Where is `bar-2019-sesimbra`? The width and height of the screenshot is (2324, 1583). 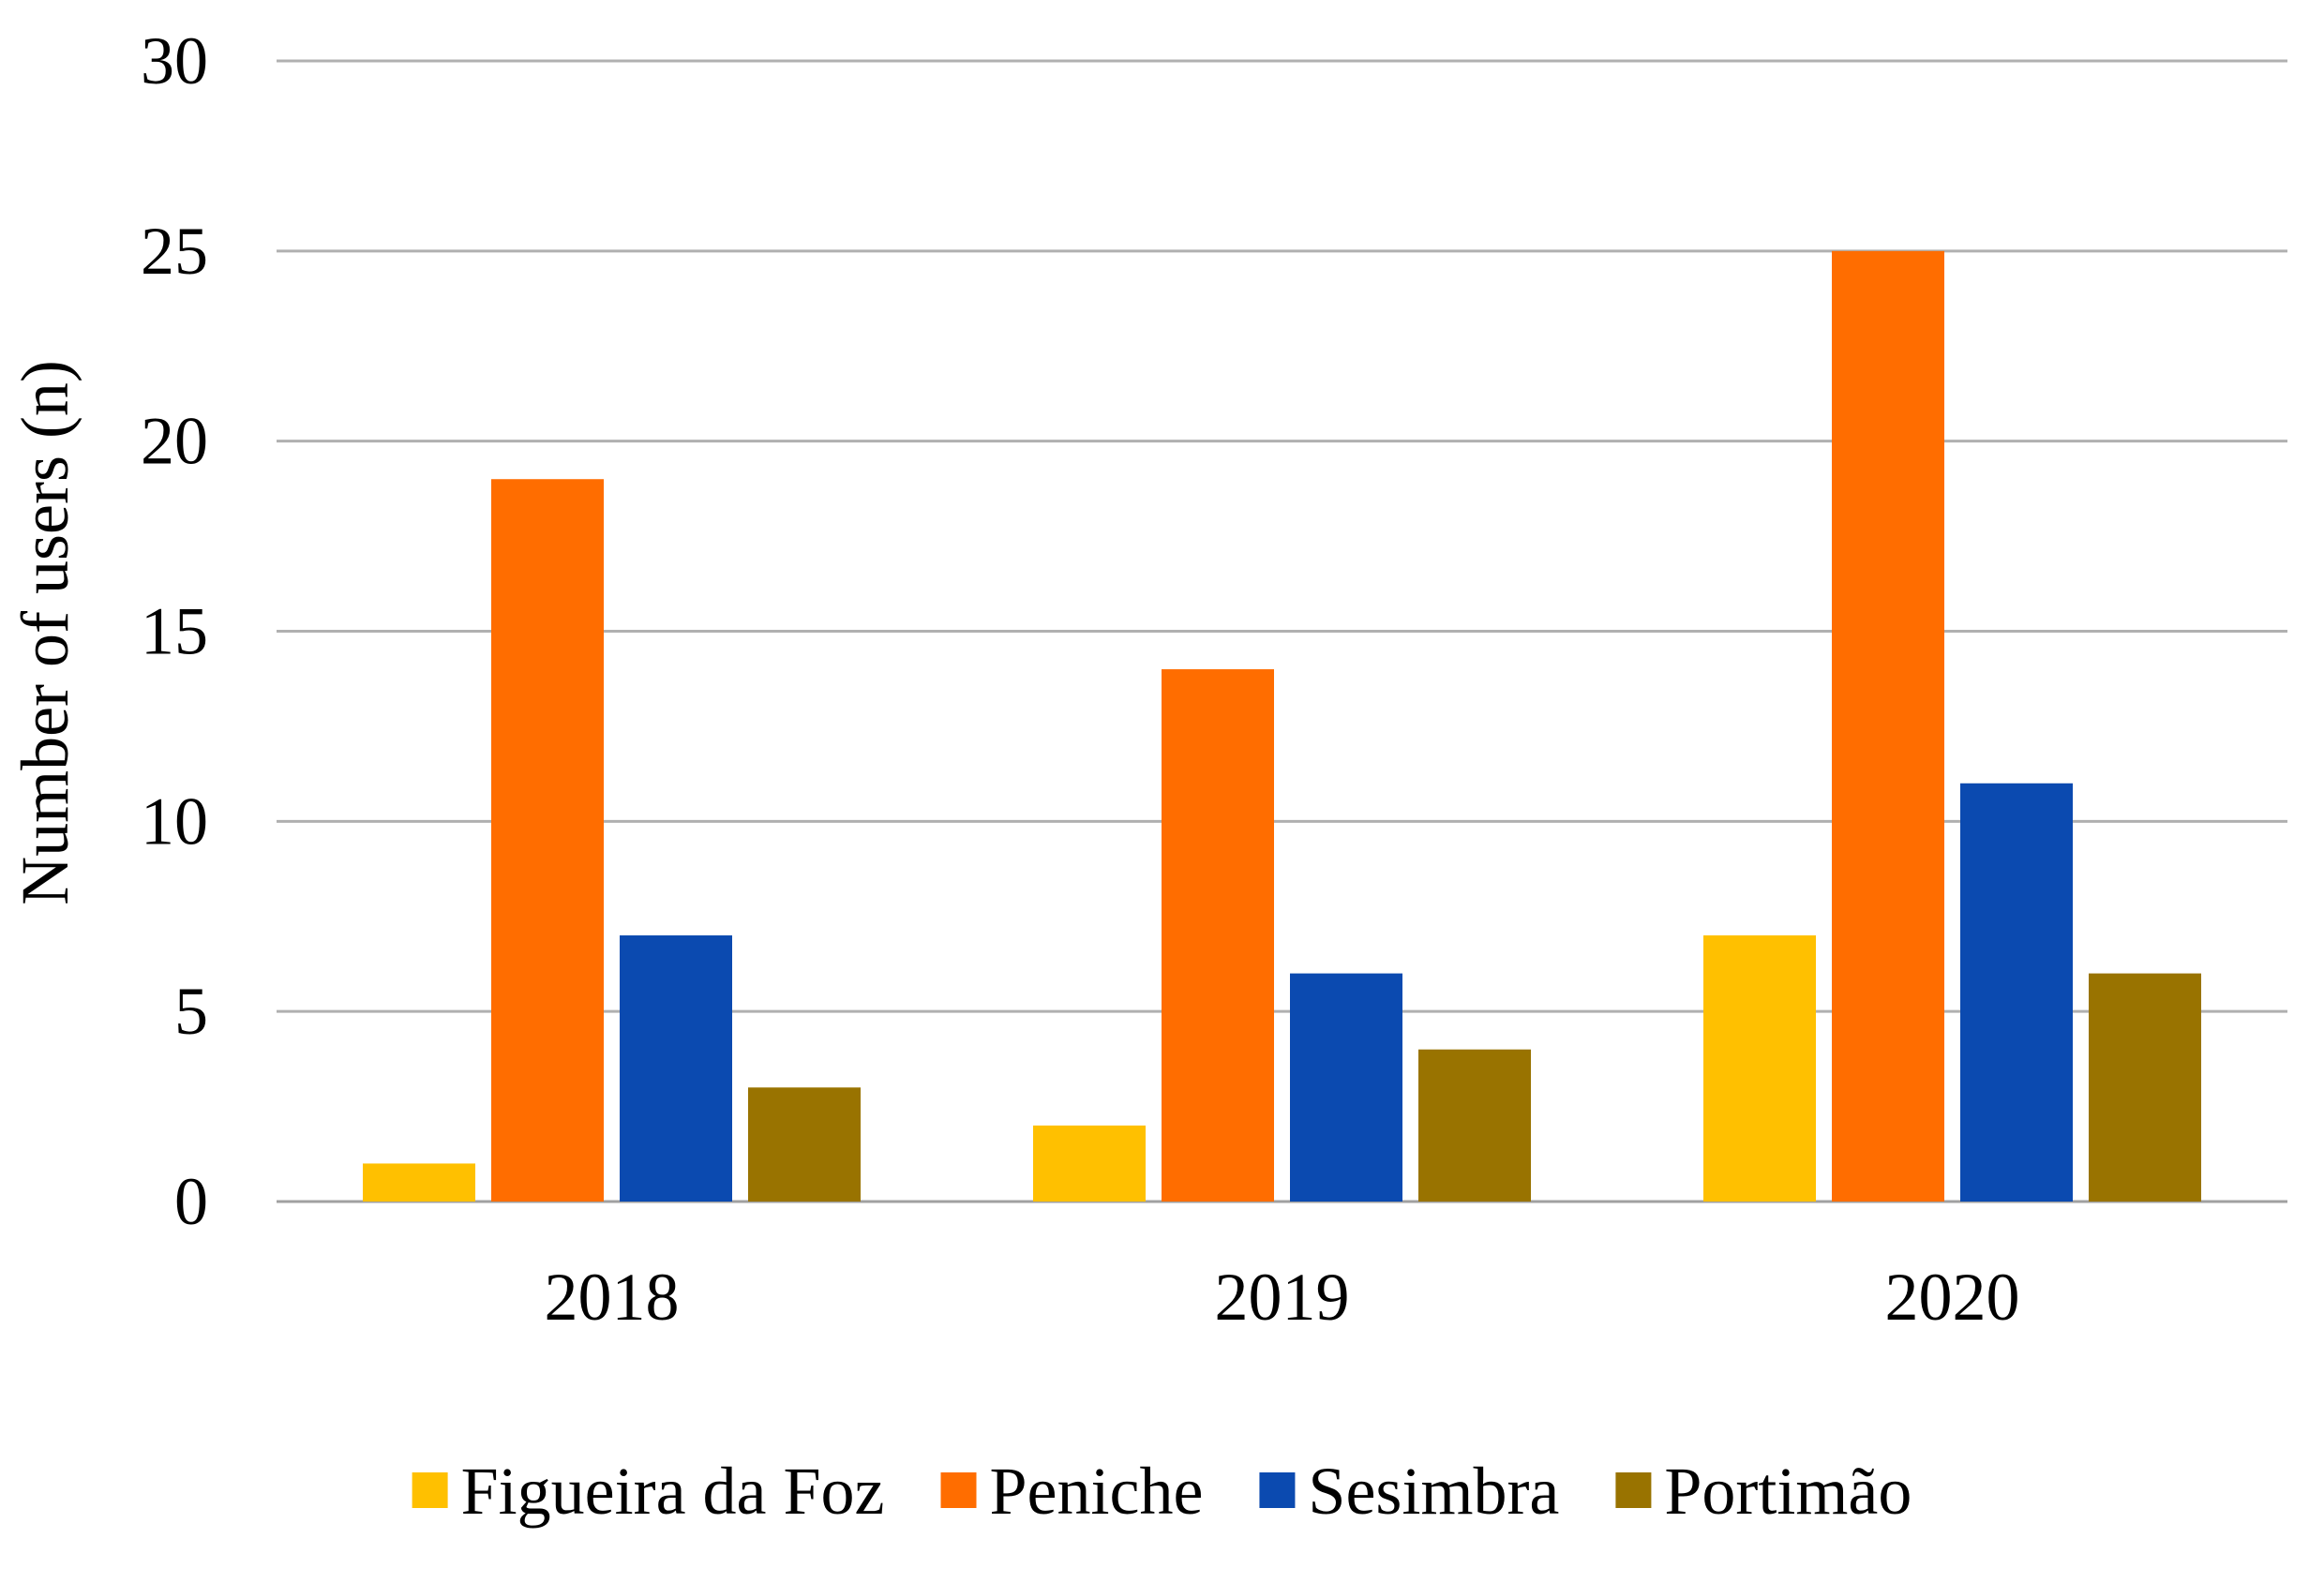 bar-2019-sesimbra is located at coordinates (1346, 1087).